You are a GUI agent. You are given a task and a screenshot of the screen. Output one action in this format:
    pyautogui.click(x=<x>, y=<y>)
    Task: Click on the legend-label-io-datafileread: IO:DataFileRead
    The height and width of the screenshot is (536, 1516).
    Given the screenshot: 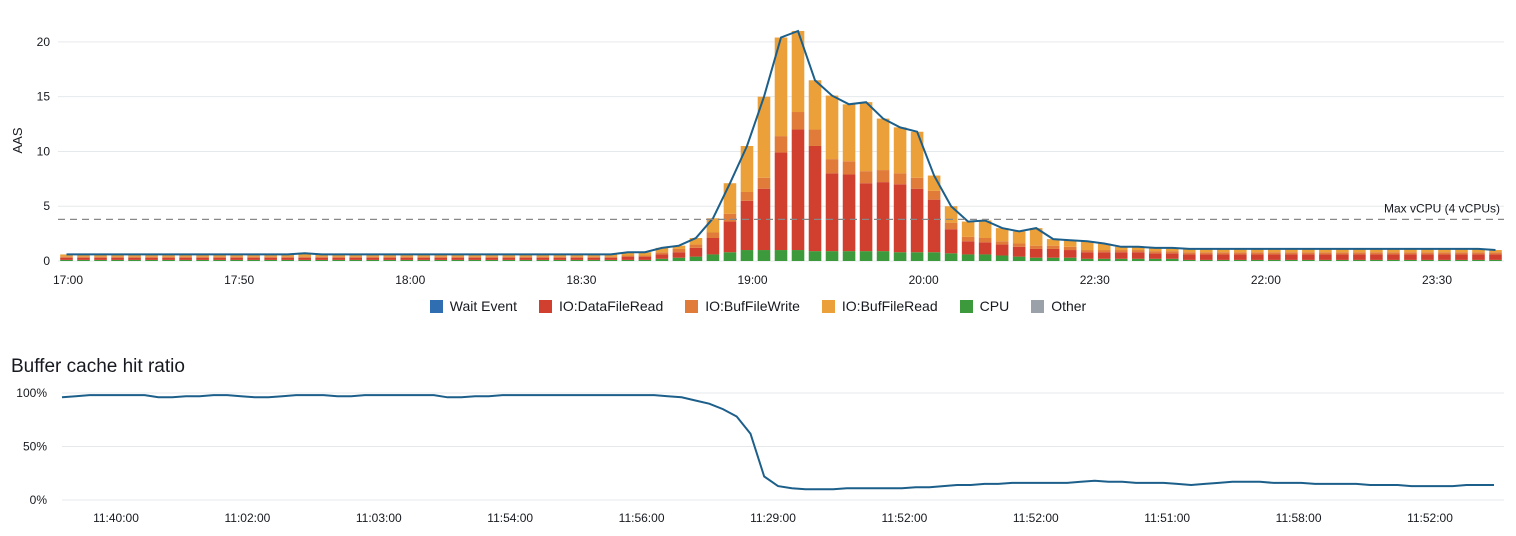 What is the action you would take?
    pyautogui.click(x=611, y=306)
    